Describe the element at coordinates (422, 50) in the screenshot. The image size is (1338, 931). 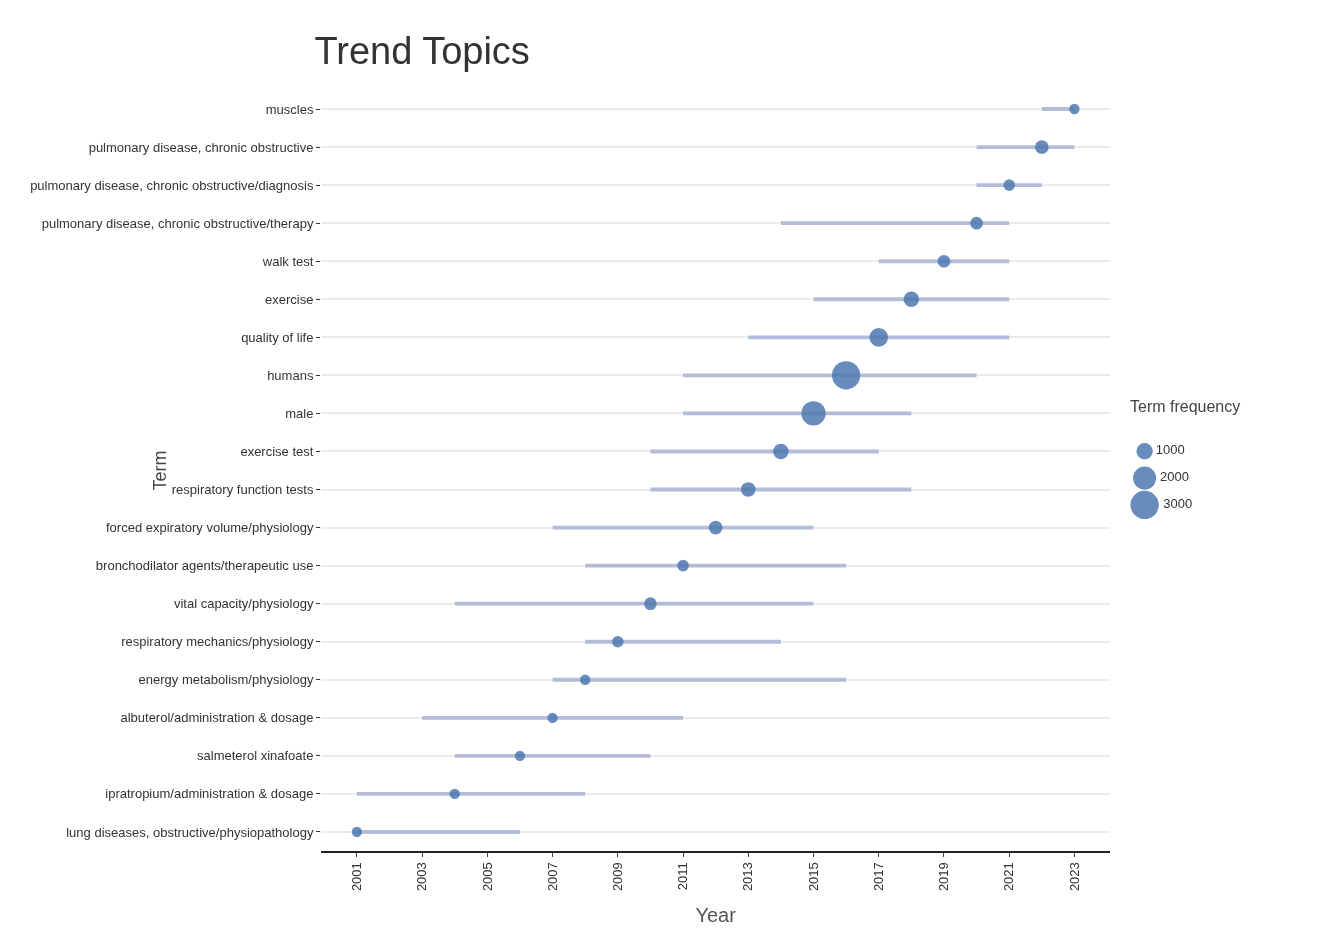
I see `chart-title: Trend Topics` at that location.